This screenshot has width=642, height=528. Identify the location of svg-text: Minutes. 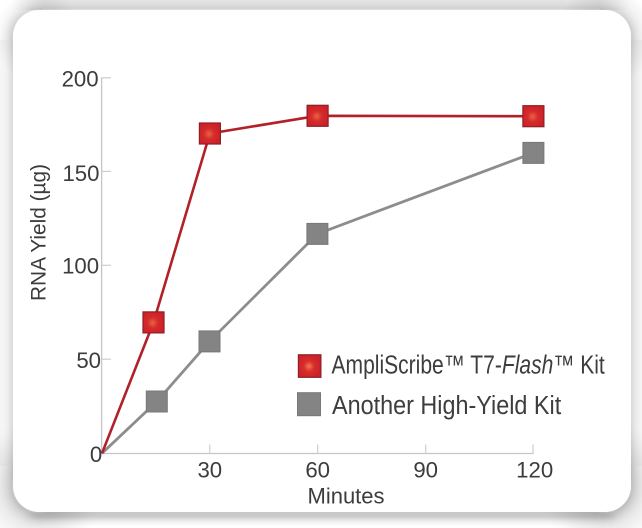
(346, 496).